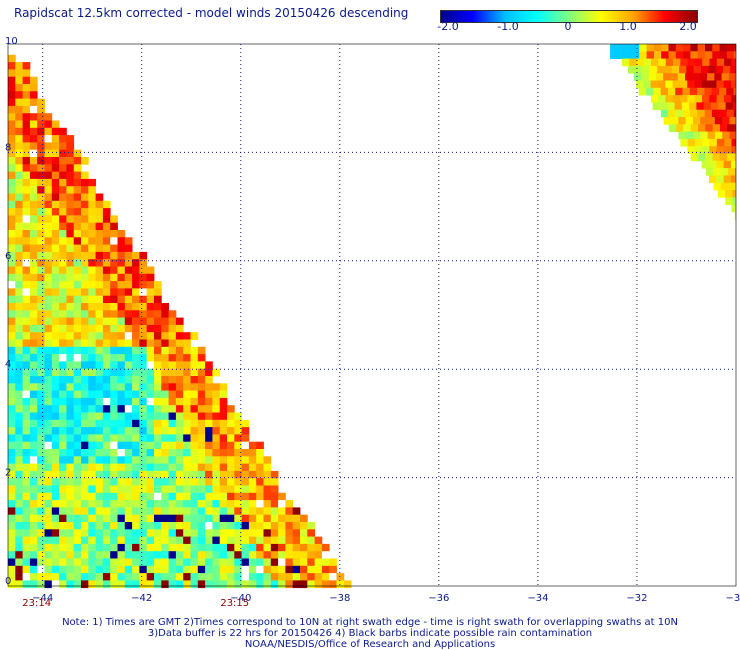 The width and height of the screenshot is (740, 650). What do you see at coordinates (568, 26) in the screenshot?
I see `colorbar-tick-label: 0` at bounding box center [568, 26].